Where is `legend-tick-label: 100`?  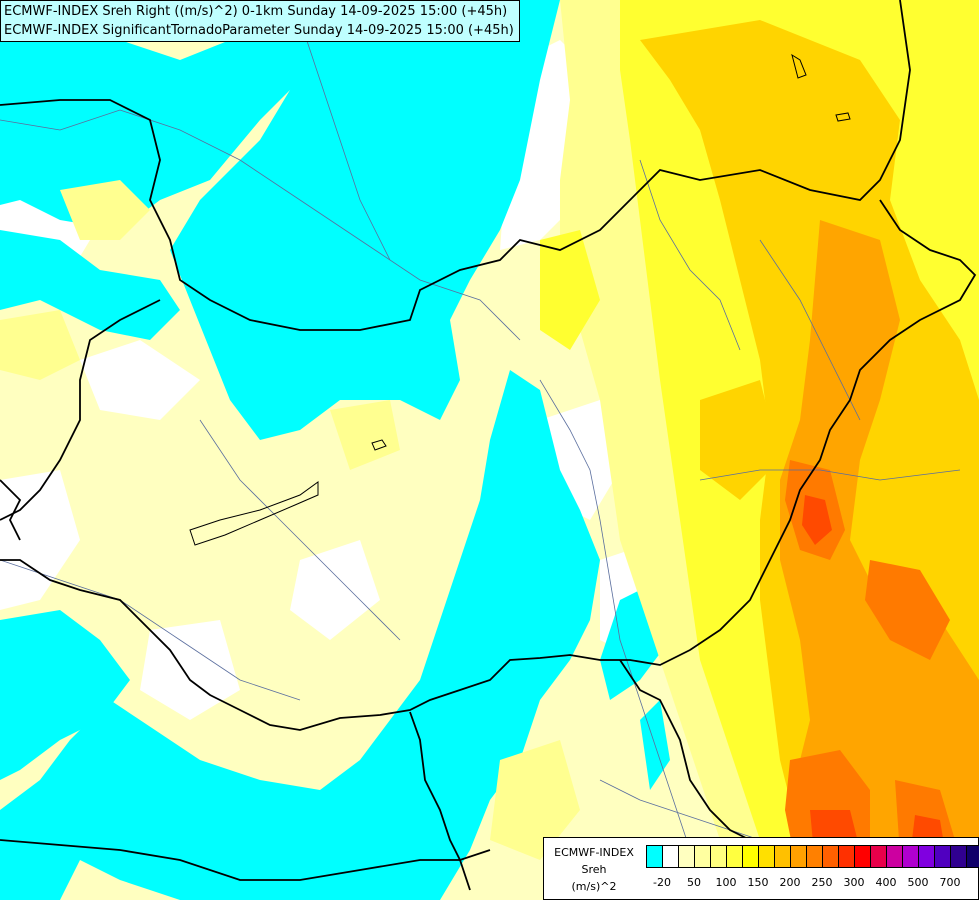
legend-tick-label: 100 is located at coordinates (726, 882).